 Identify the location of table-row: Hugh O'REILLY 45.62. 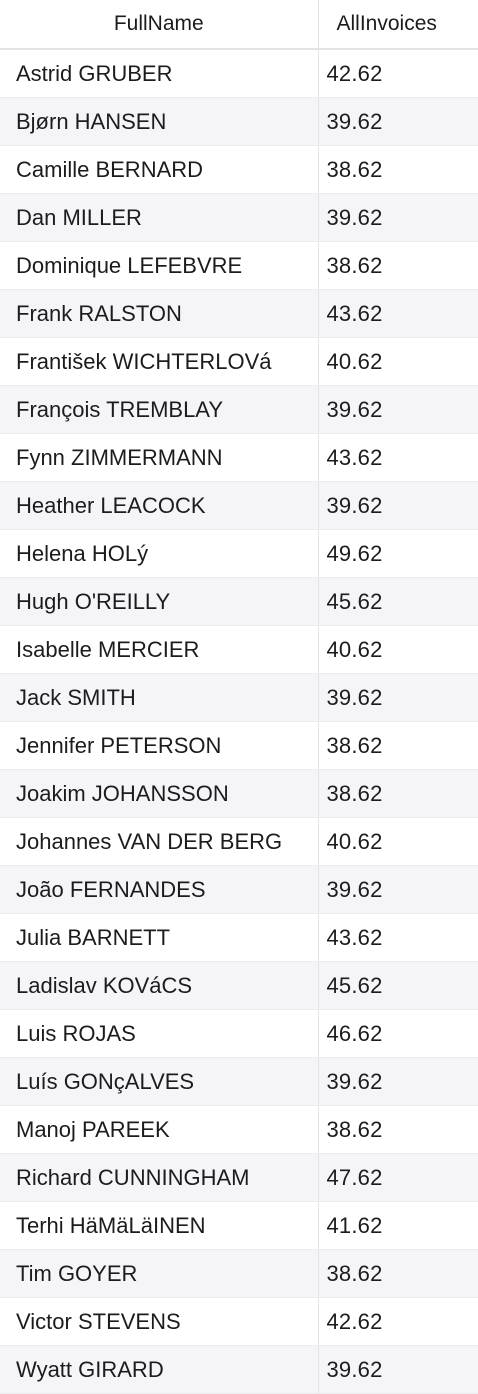
(239, 601).